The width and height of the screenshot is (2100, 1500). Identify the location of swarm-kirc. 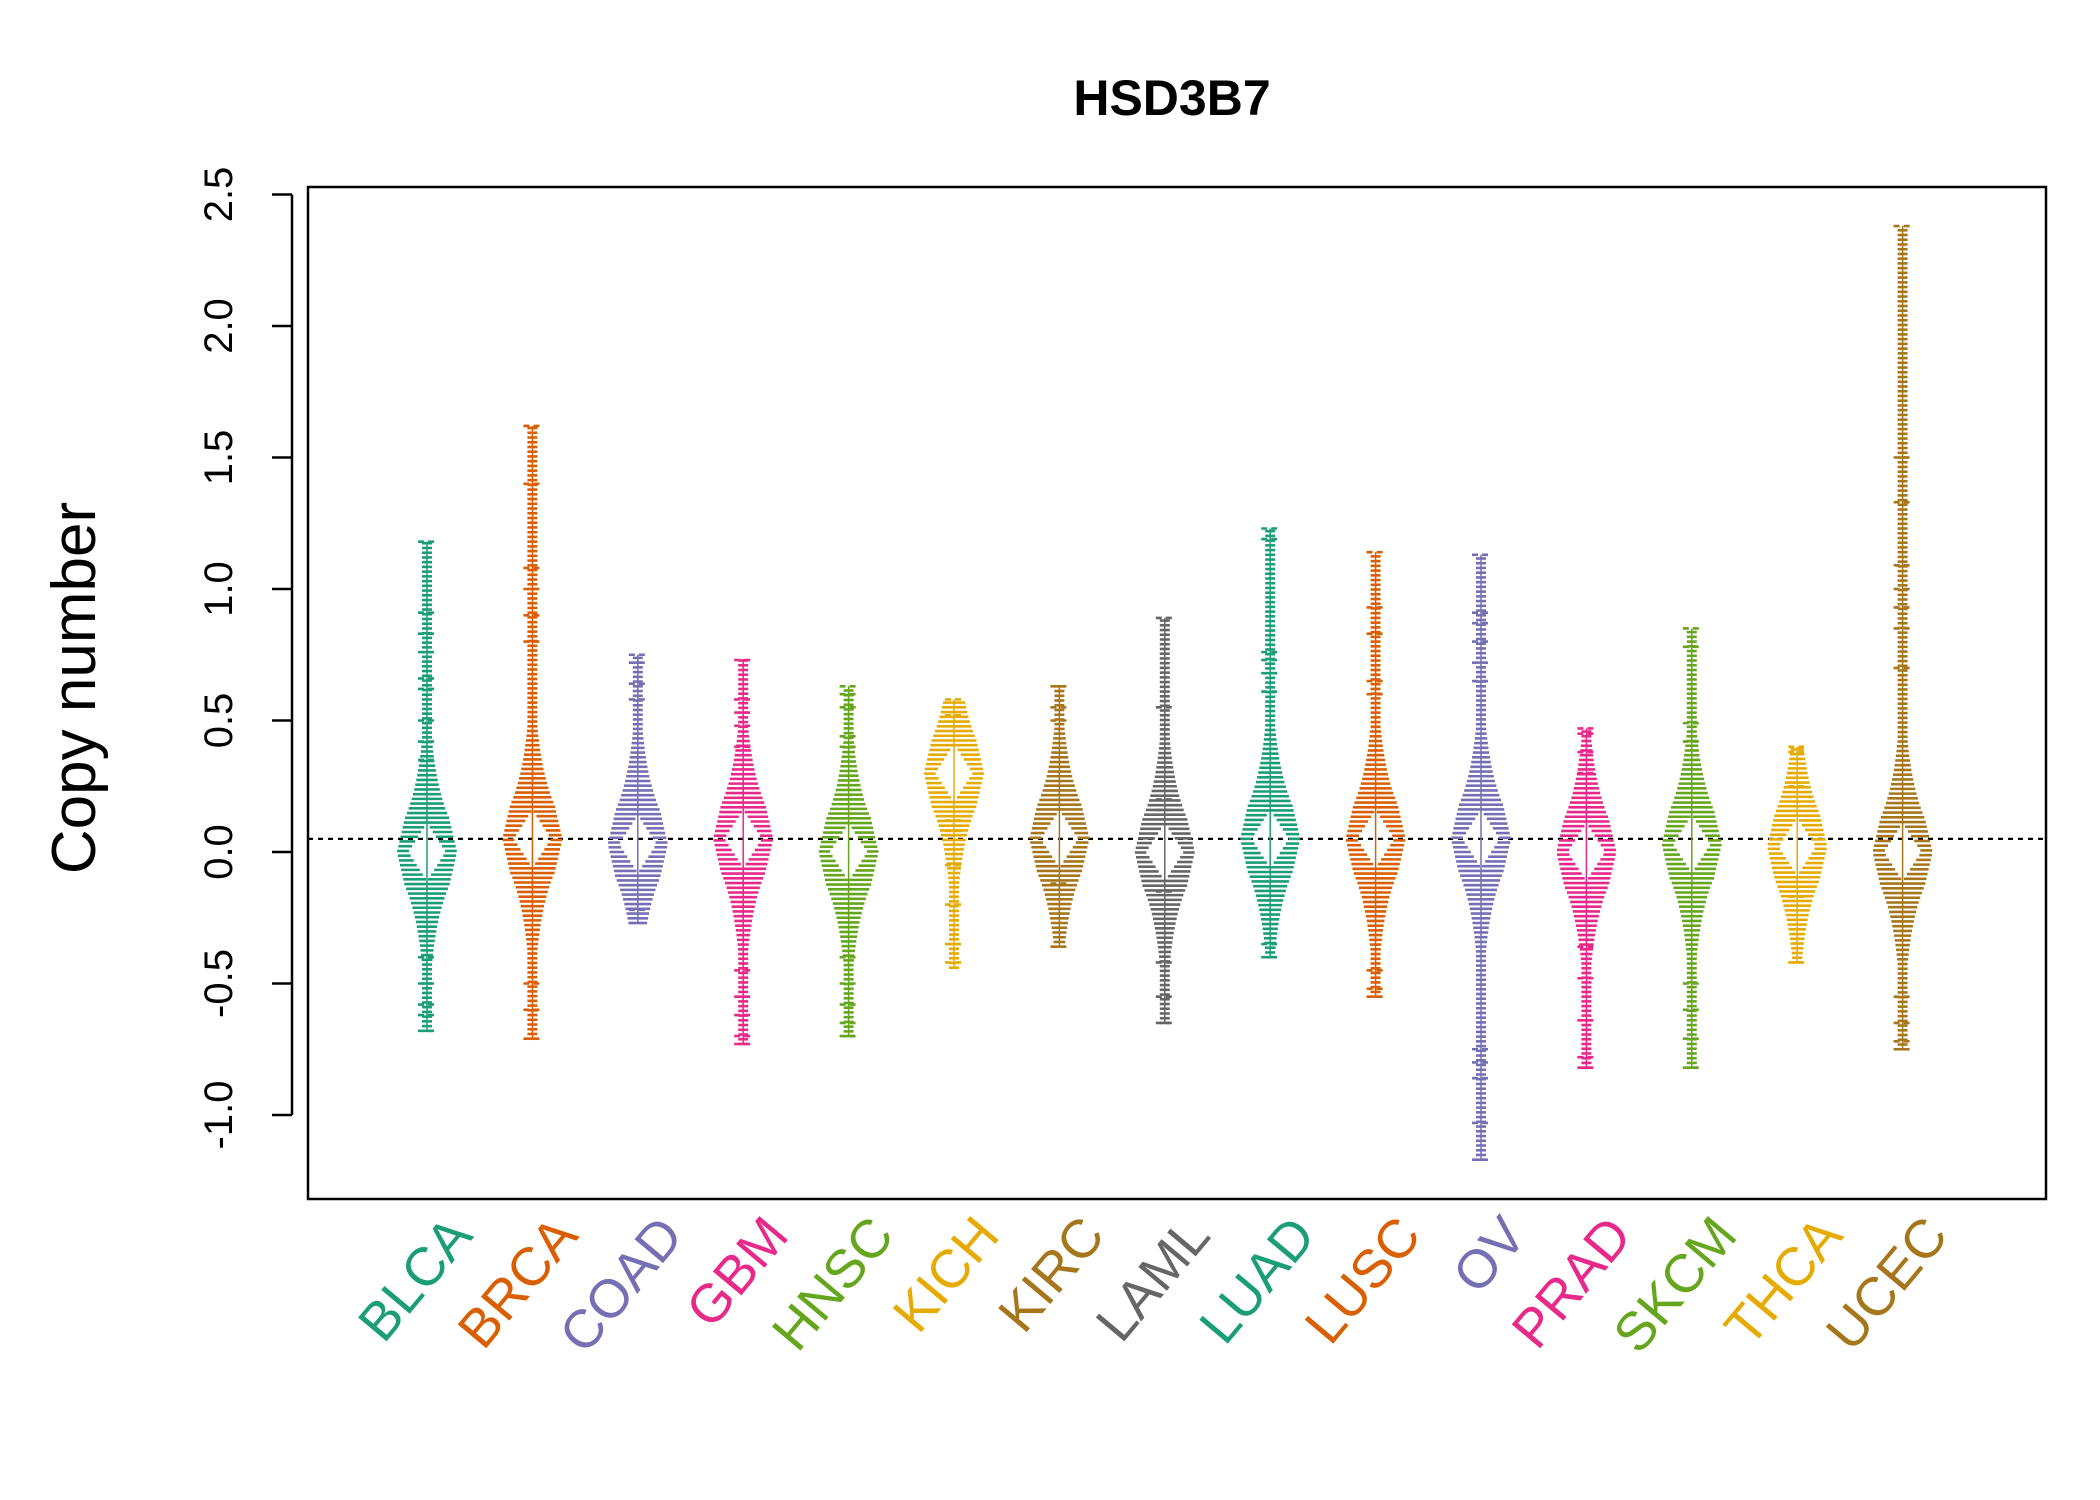
(1059, 816).